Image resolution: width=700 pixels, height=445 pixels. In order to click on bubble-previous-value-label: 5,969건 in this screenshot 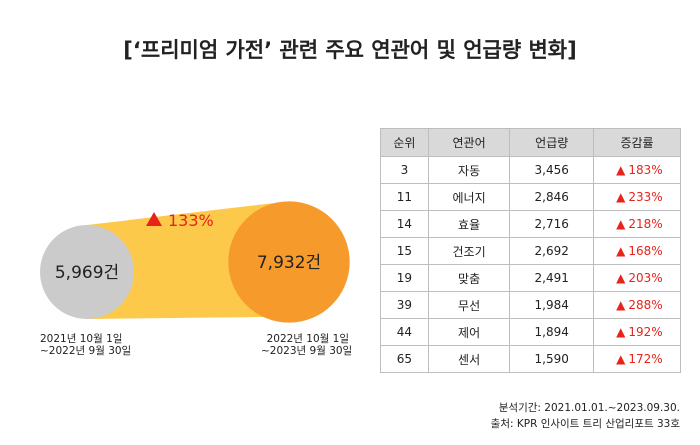, I will do `click(87, 273)`.